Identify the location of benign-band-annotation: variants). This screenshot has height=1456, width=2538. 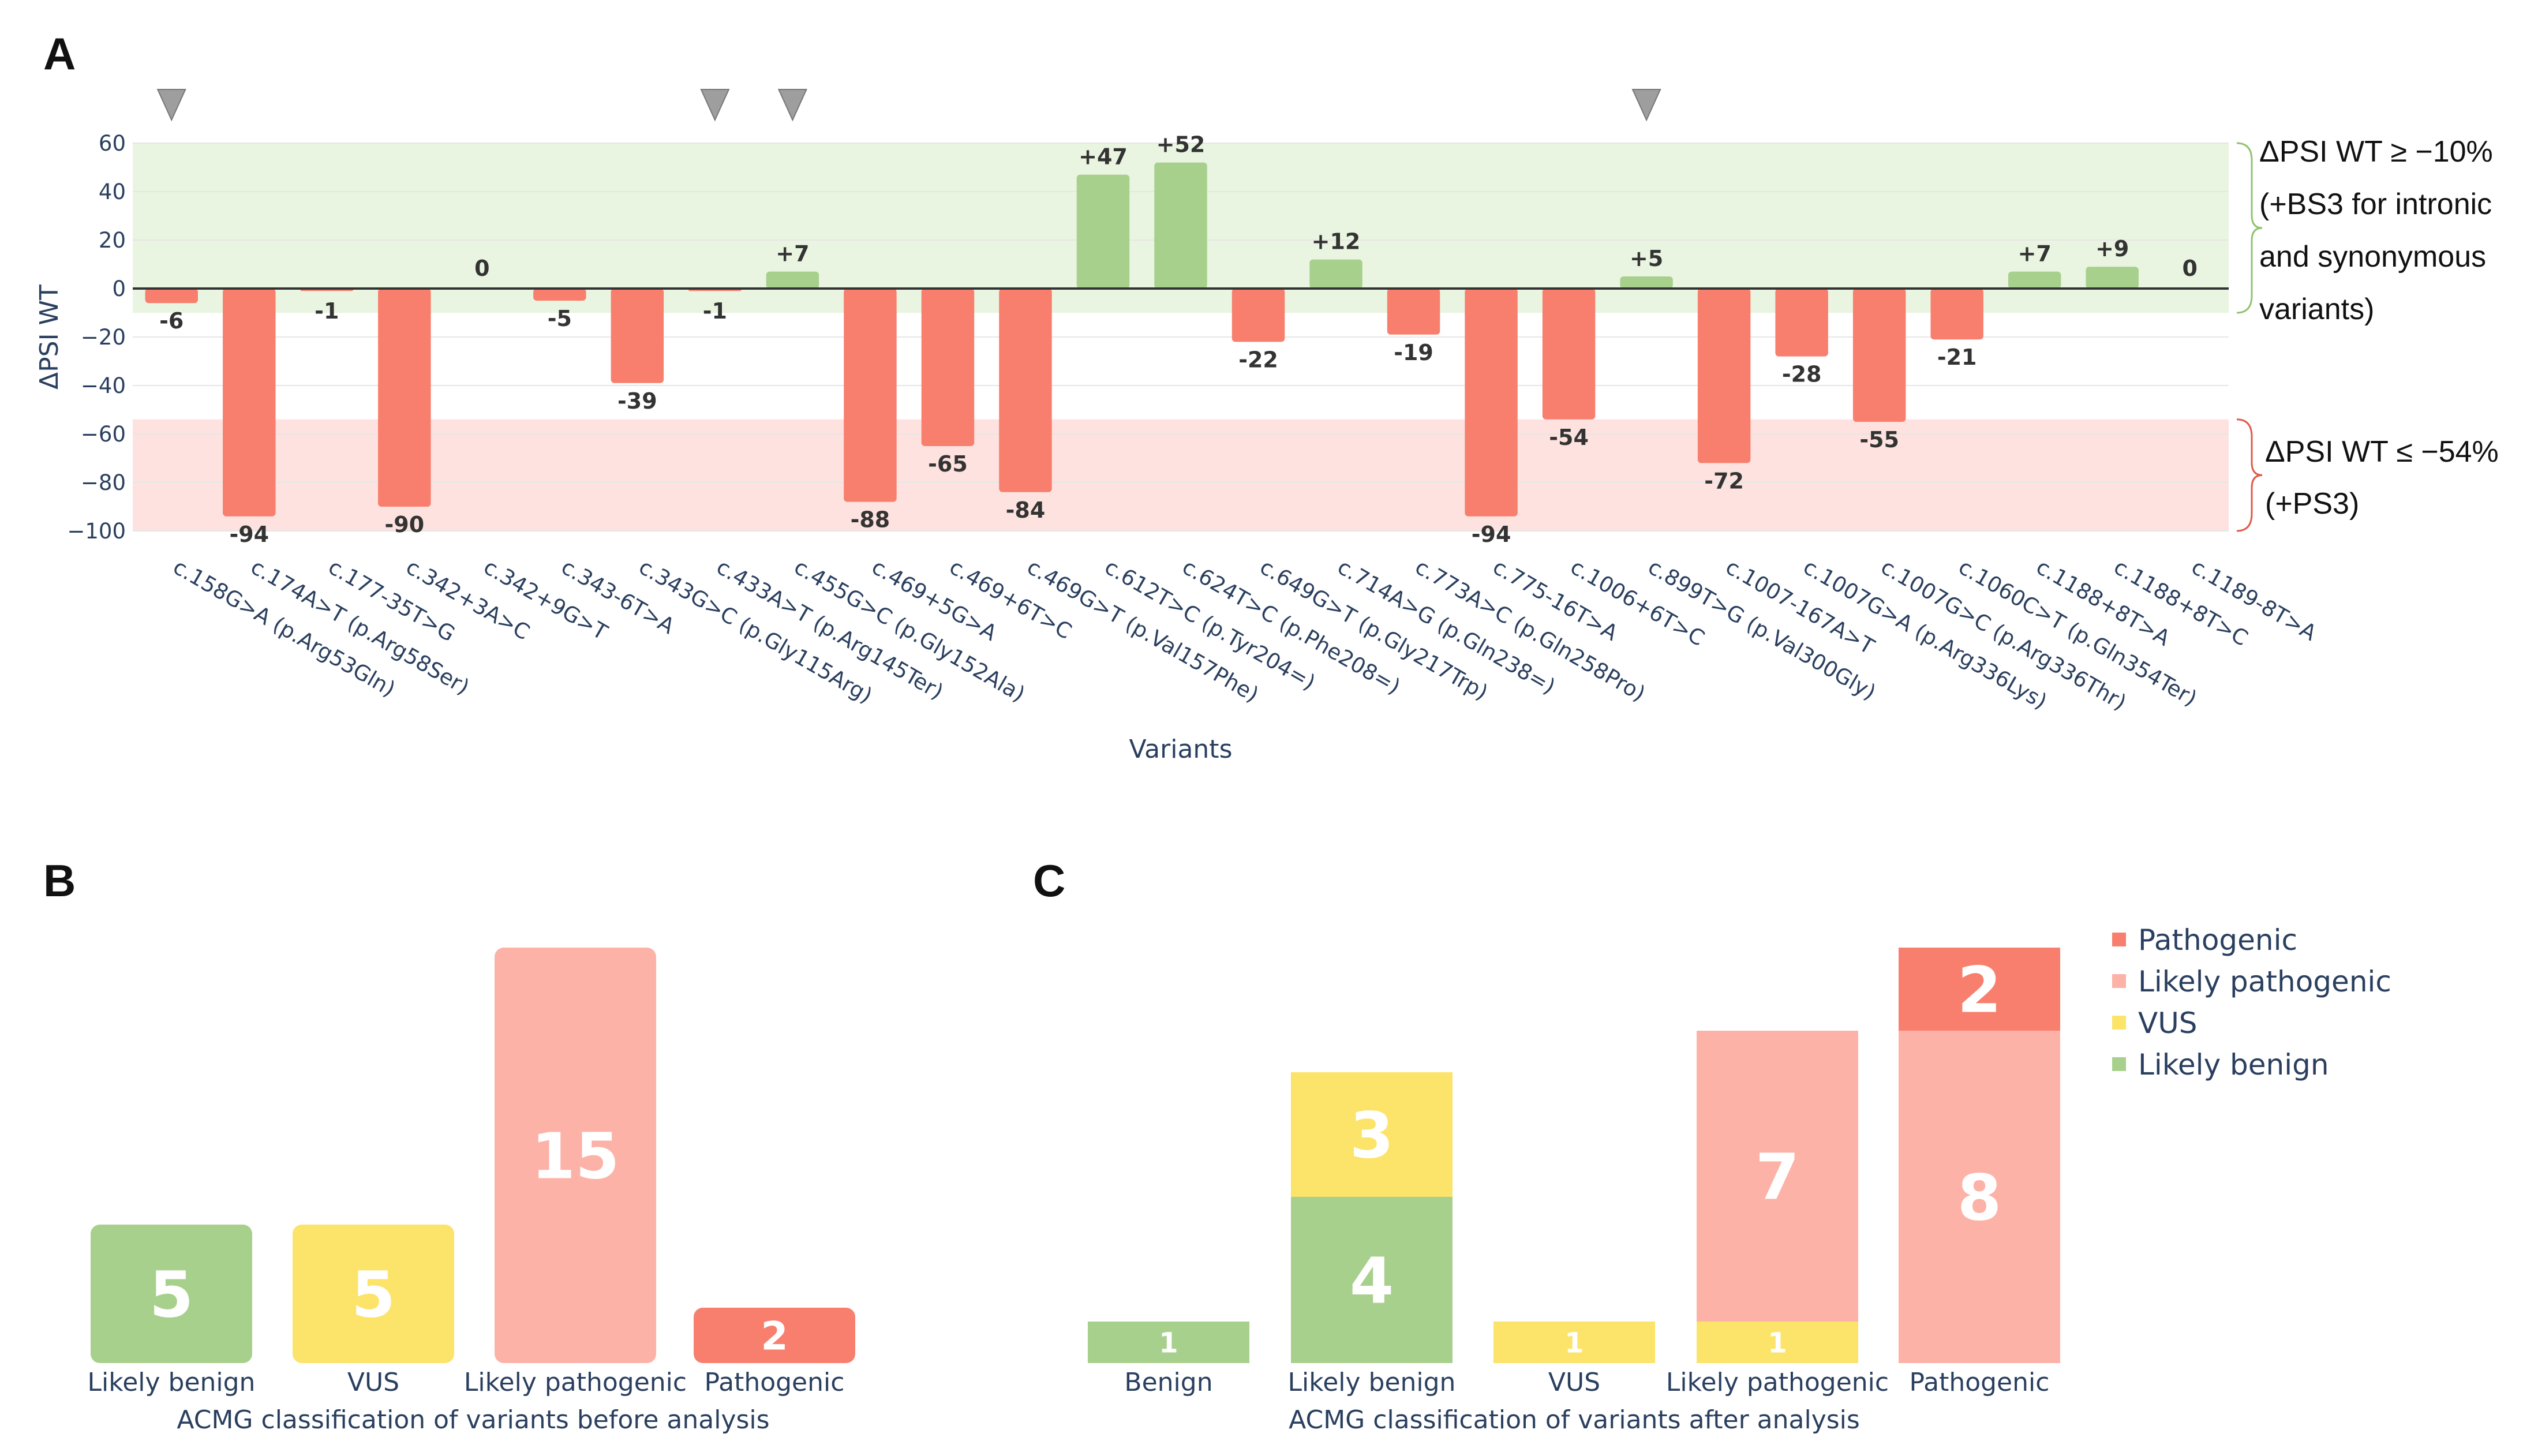
(2316, 310).